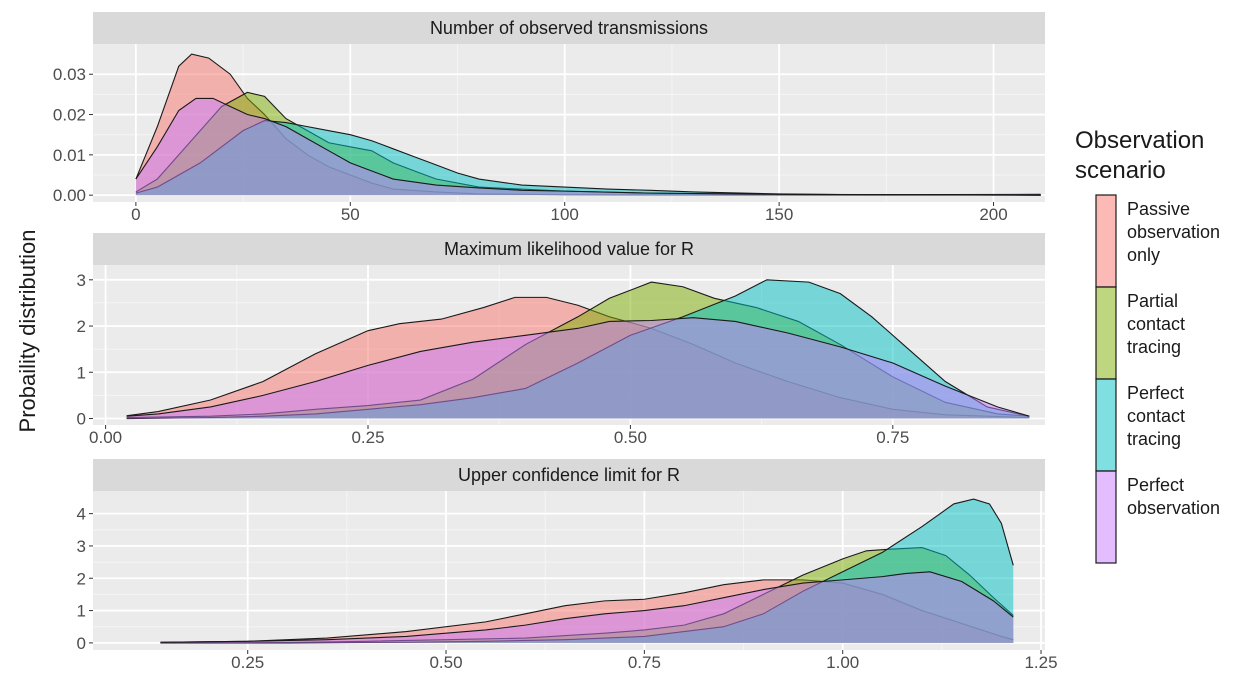 Image resolution: width=1252 pixels, height=680 pixels. Describe the element at coordinates (779, 214) in the screenshot. I see `x-tick-label: 150` at that location.